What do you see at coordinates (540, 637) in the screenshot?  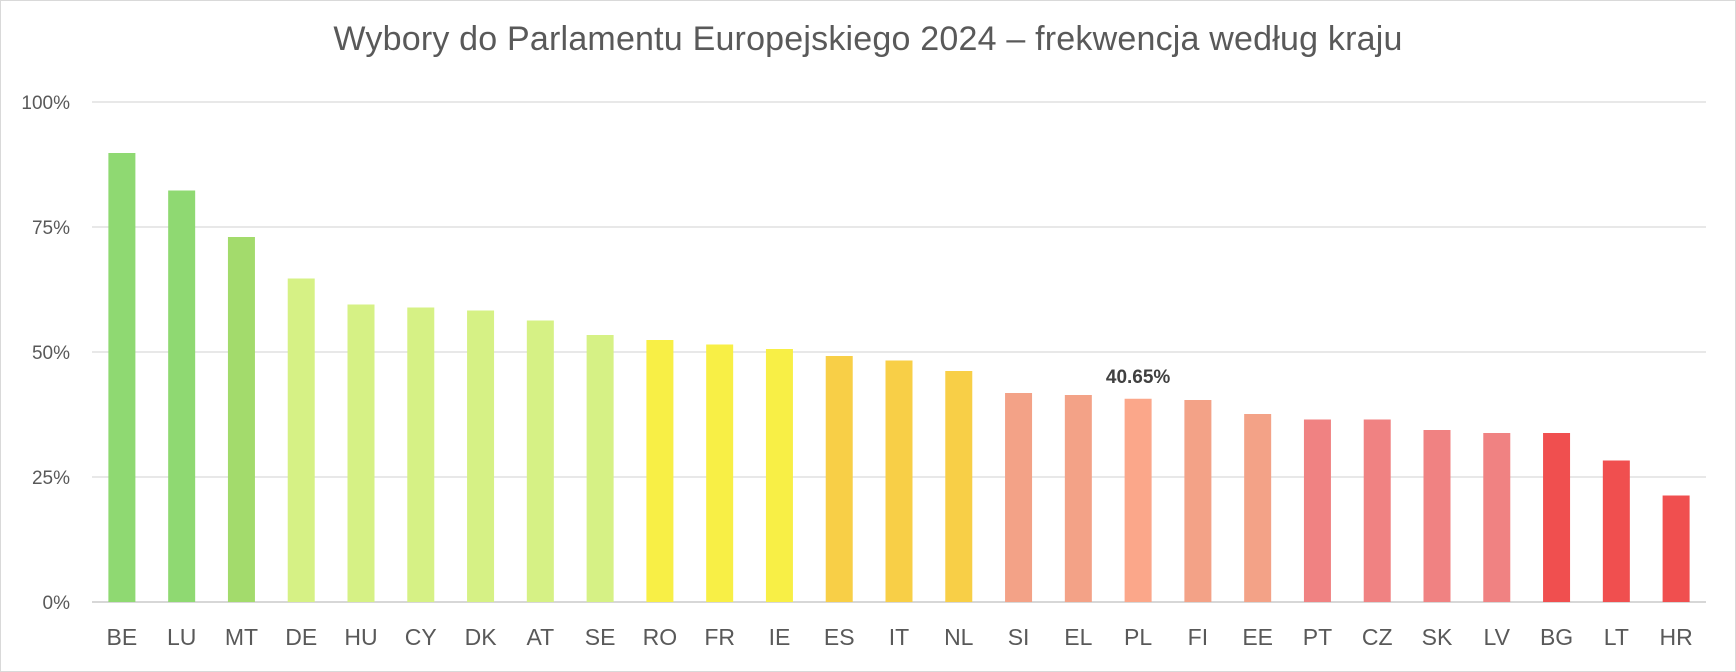 I see `x-tick-label: AT` at bounding box center [540, 637].